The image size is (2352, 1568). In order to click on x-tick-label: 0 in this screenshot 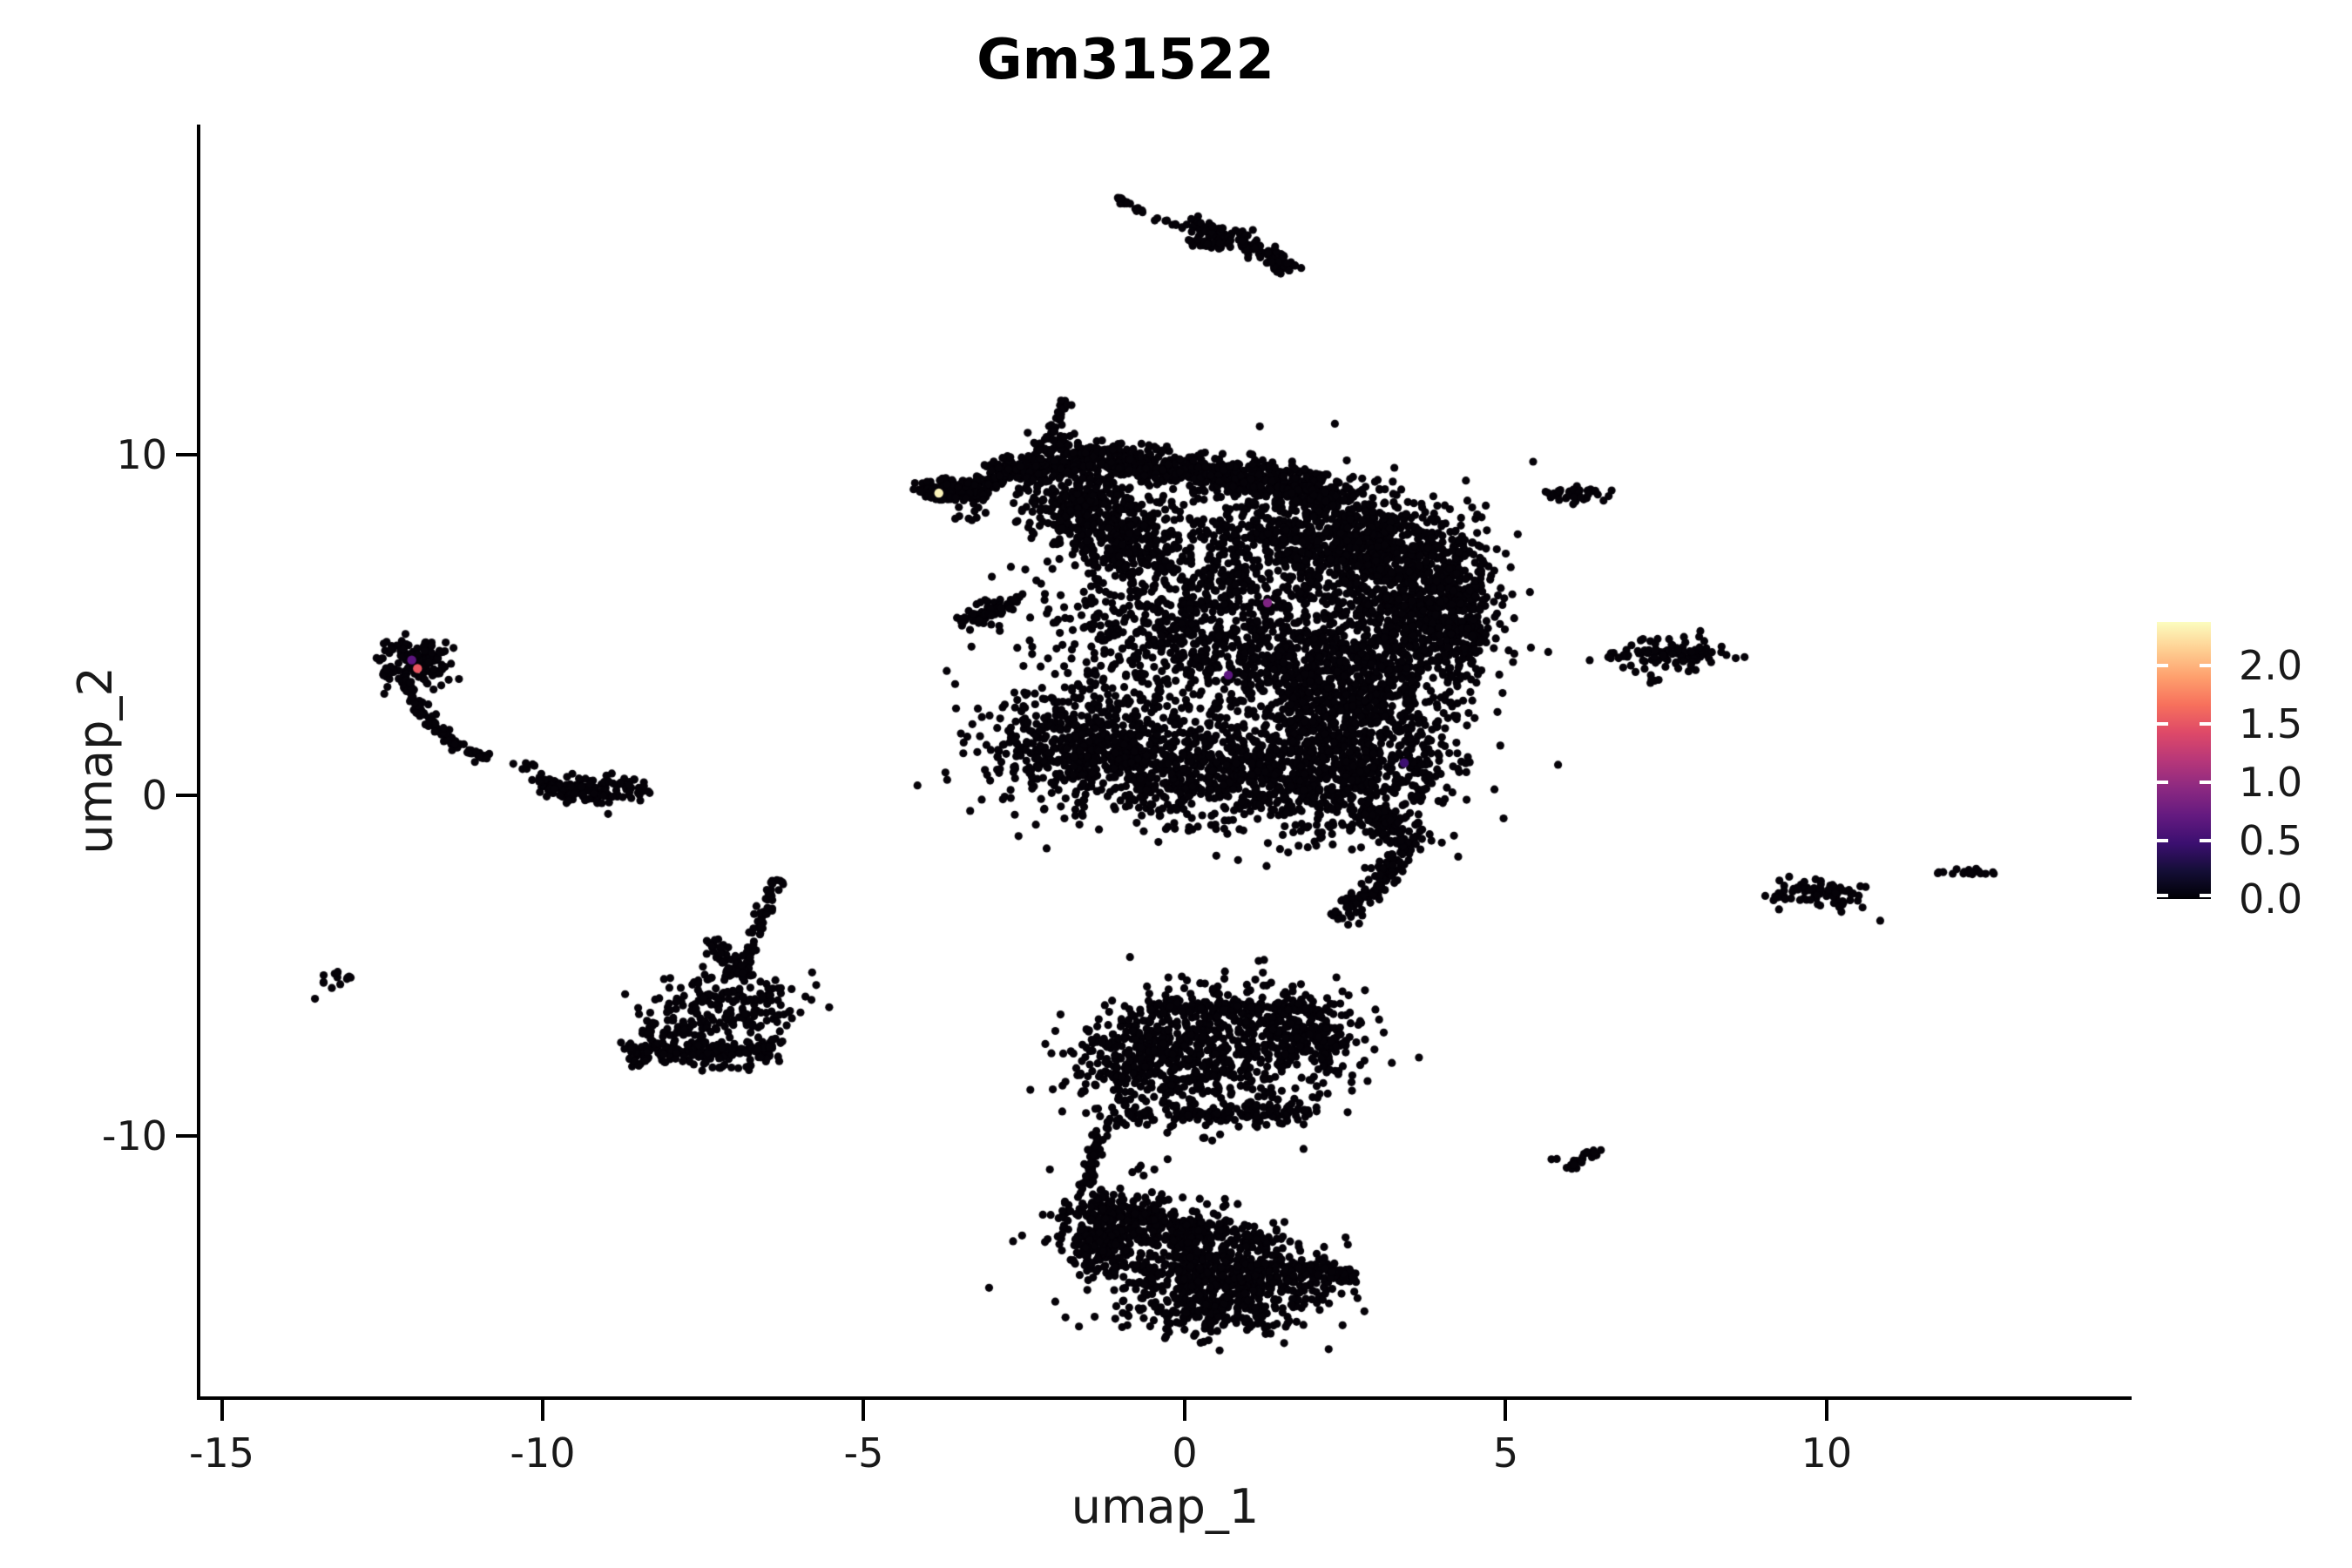, I will do `click(1185, 1453)`.